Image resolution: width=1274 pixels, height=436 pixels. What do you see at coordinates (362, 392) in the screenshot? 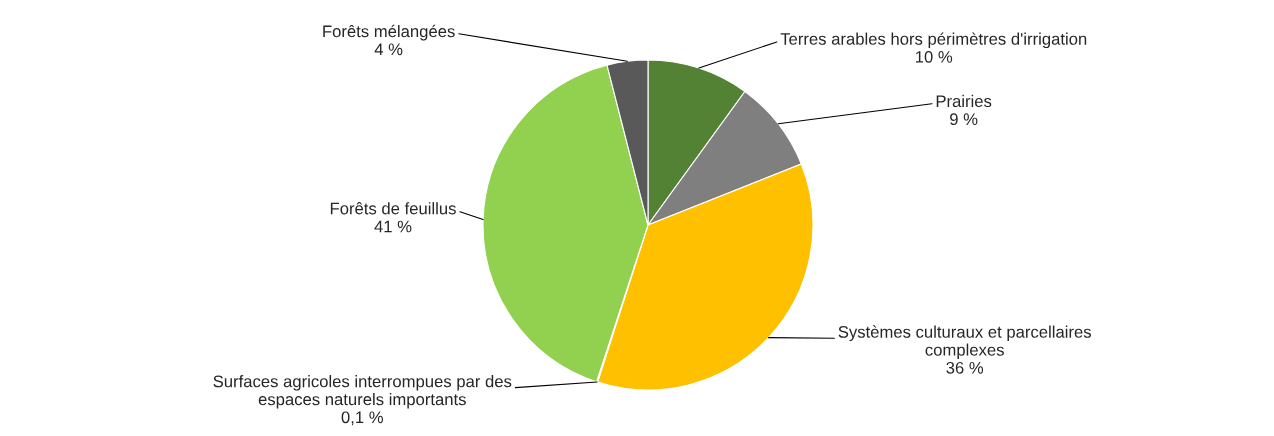
I see `slice-label: Surfaces agricoles interrompues par des espaces naturels importants` at bounding box center [362, 392].